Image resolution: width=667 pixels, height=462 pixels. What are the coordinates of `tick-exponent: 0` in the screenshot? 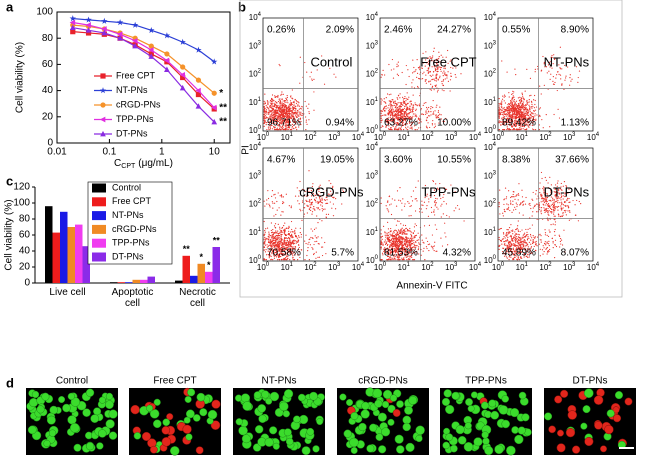 It's located at (377, 128).